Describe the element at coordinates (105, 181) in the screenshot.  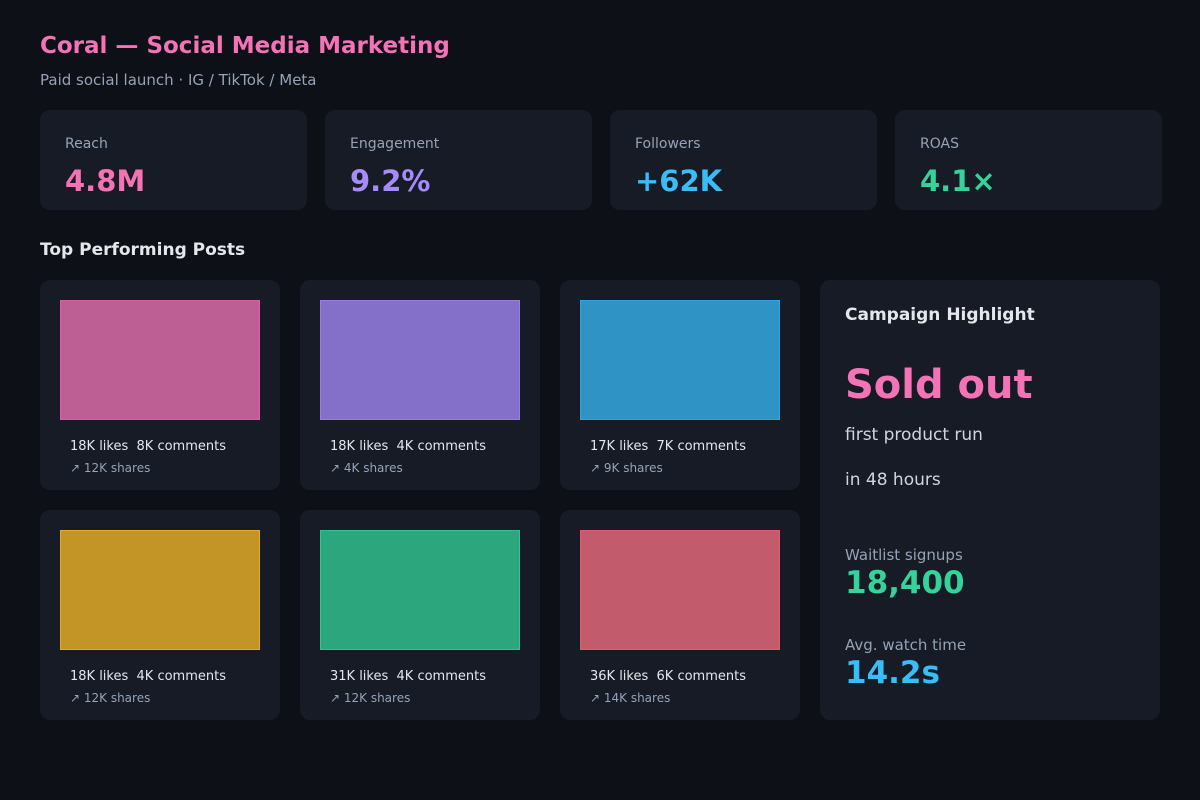
I see `kpi-value: 4.8M` at that location.